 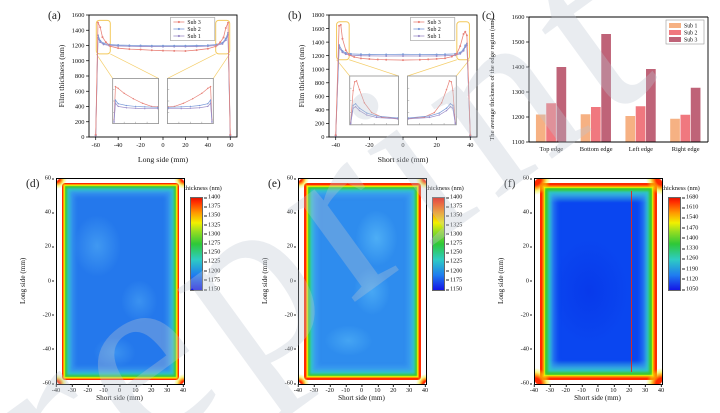 I want to click on panel-f-xticks: -40 -30 -20 -10 0 10 20 30 40, so click(x=597, y=390).